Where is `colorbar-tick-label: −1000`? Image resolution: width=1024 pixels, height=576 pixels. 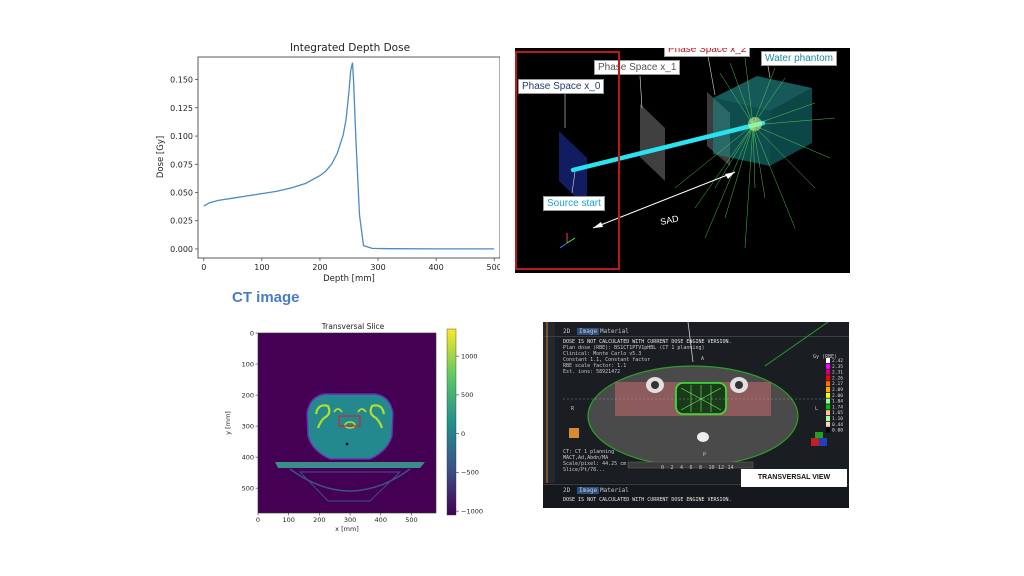
colorbar-tick-label: −1000 is located at coordinates (472, 511).